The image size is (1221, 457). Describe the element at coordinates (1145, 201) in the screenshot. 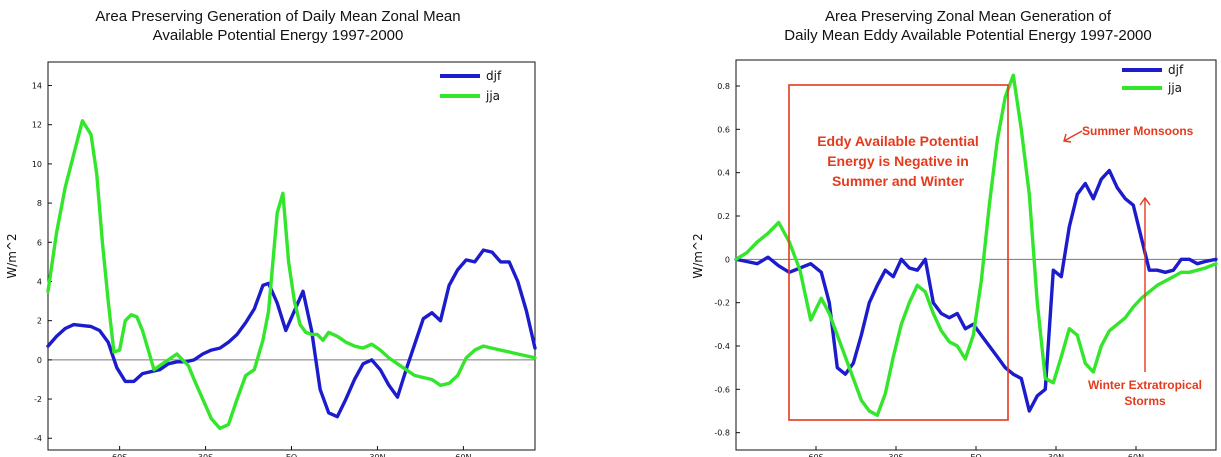

I see `storms-arrow-head` at that location.